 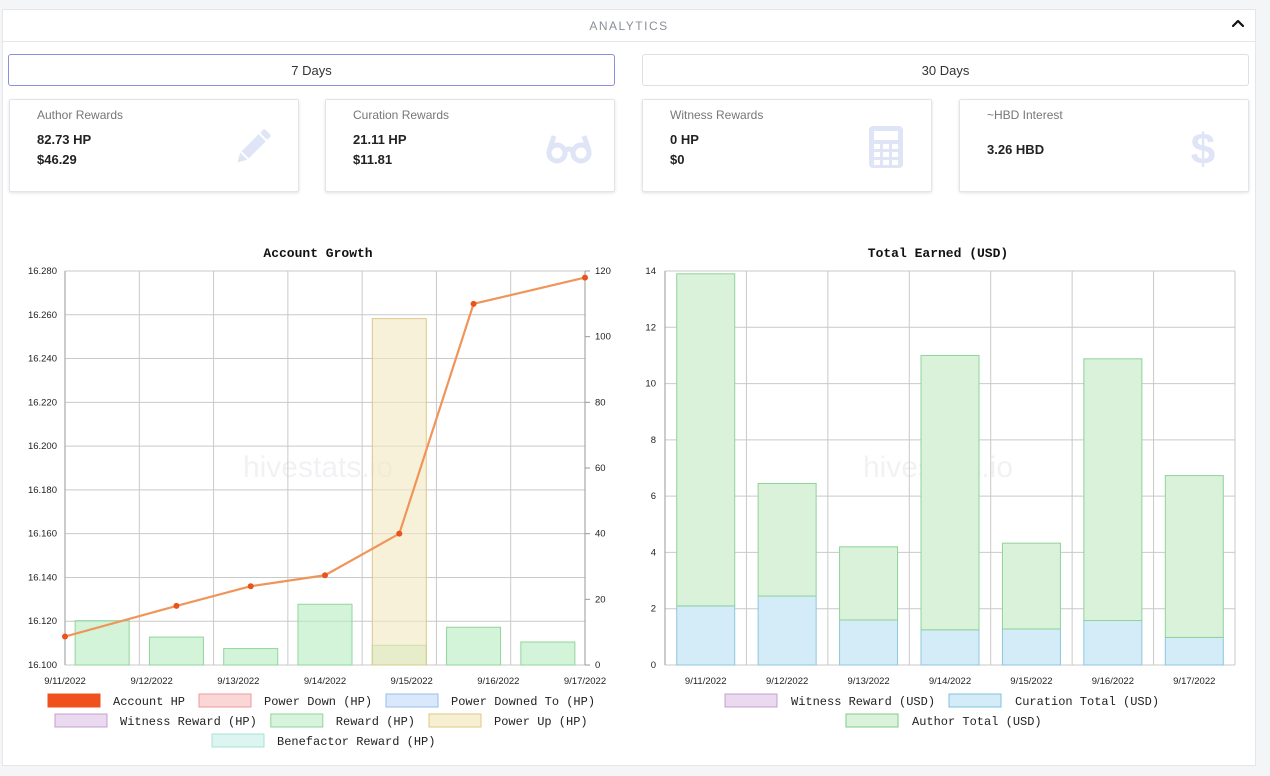 What do you see at coordinates (650, 327) in the screenshot?
I see `y-tick-label: 12` at bounding box center [650, 327].